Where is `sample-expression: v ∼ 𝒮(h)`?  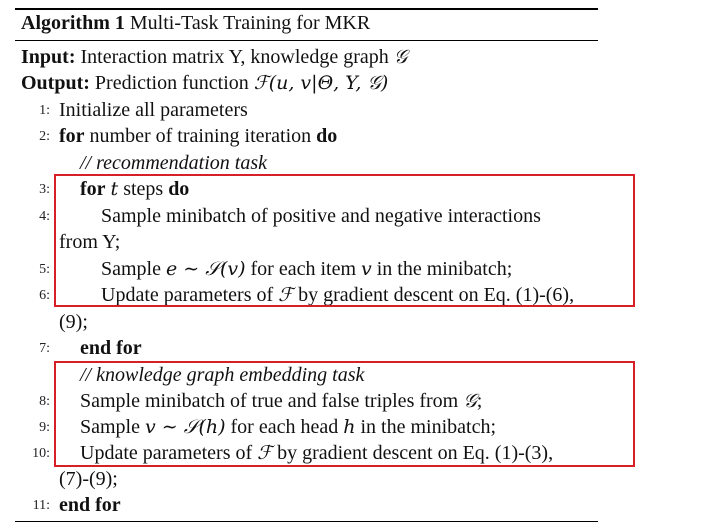
sample-expression: v ∼ 𝒮(h) is located at coordinates (185, 427).